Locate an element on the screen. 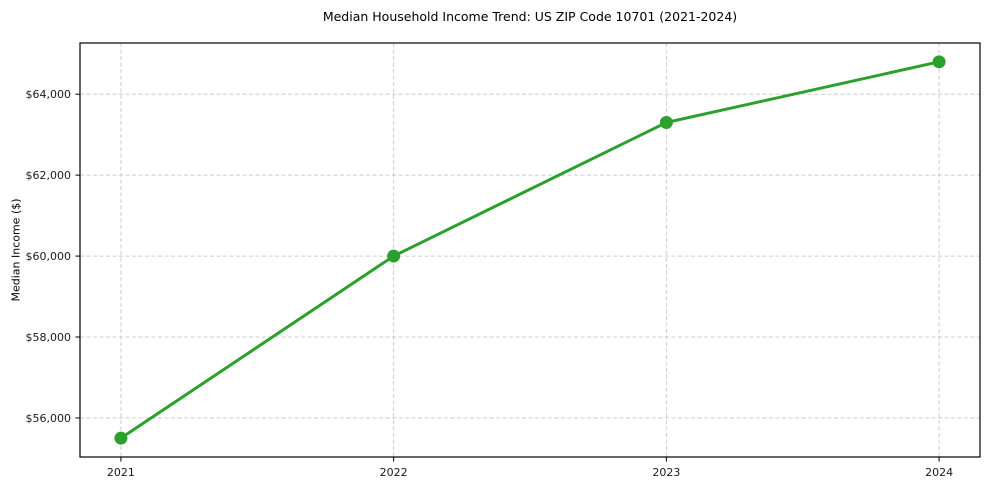 This screenshot has height=490, width=989. x-tick-label: 2022 is located at coordinates (394, 472).